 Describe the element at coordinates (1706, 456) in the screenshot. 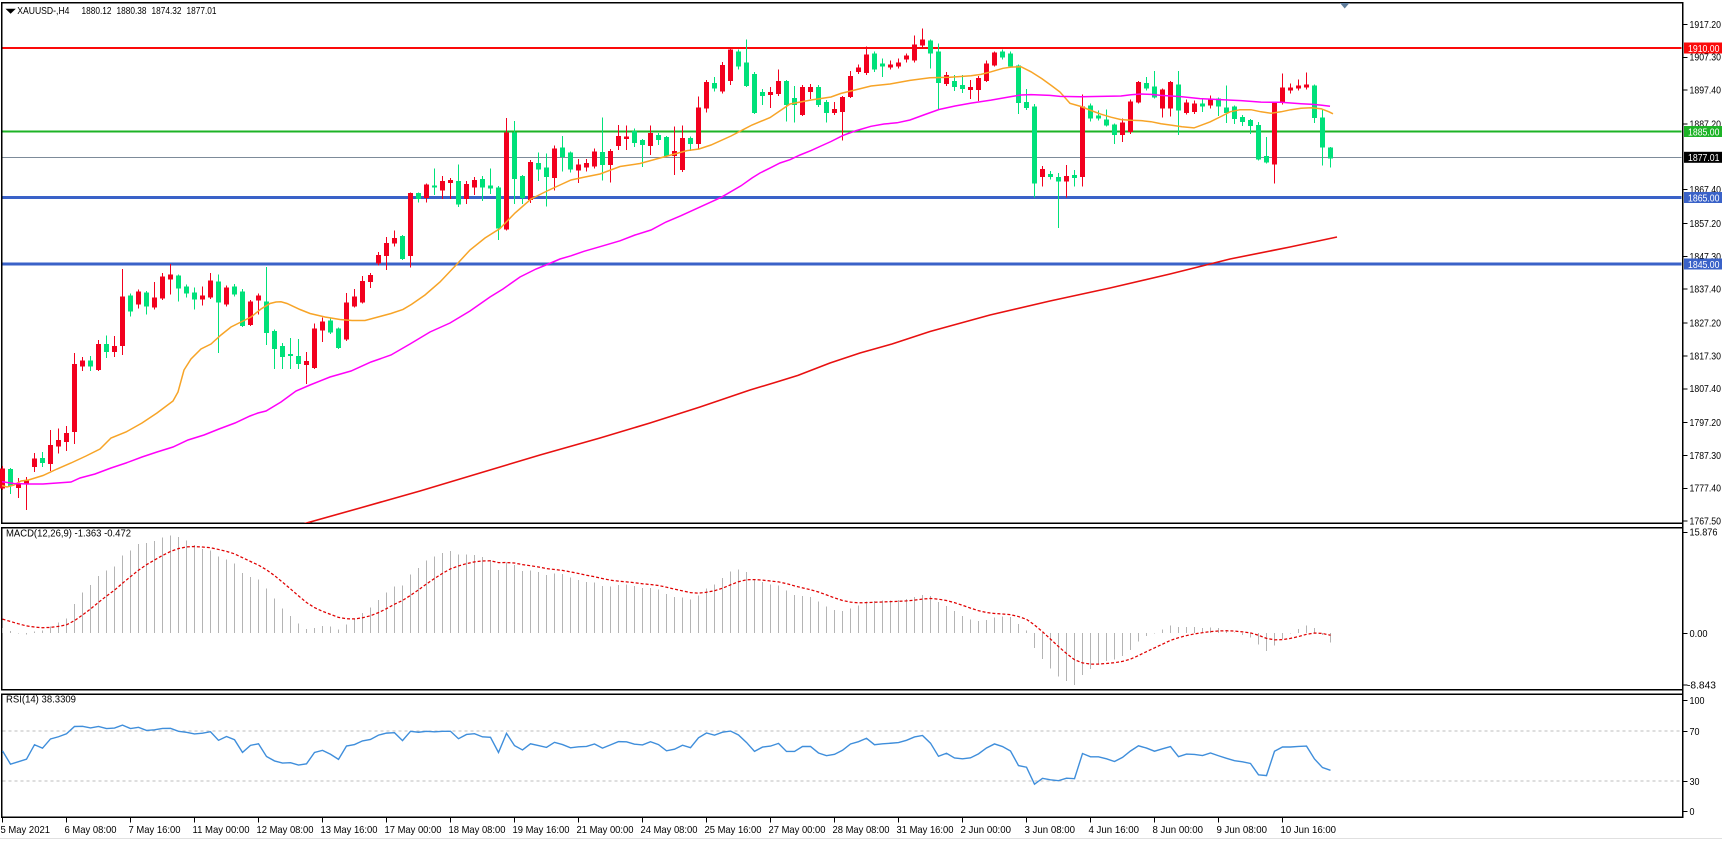

I see `svg-text: 1787.30` at that location.